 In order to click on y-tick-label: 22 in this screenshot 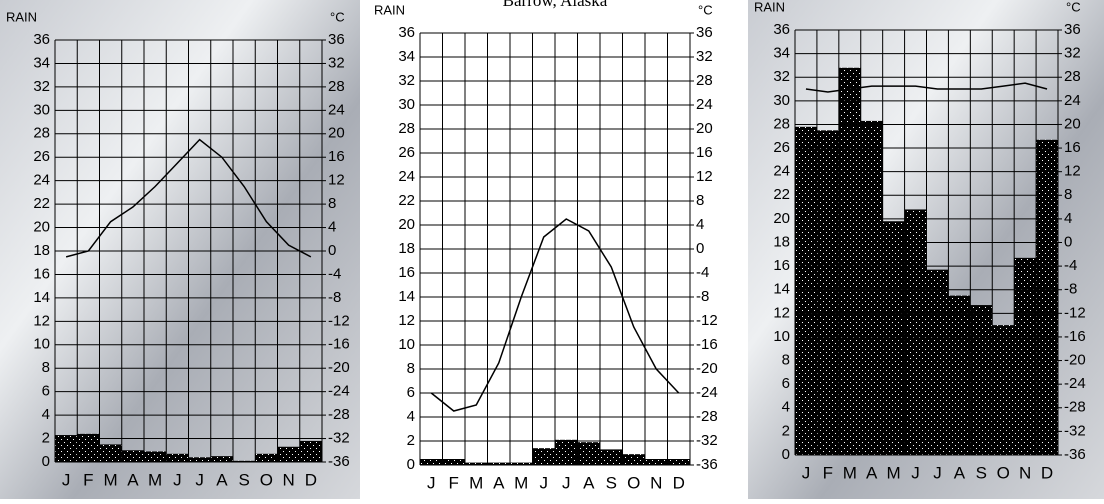, I will do `click(406, 200)`.